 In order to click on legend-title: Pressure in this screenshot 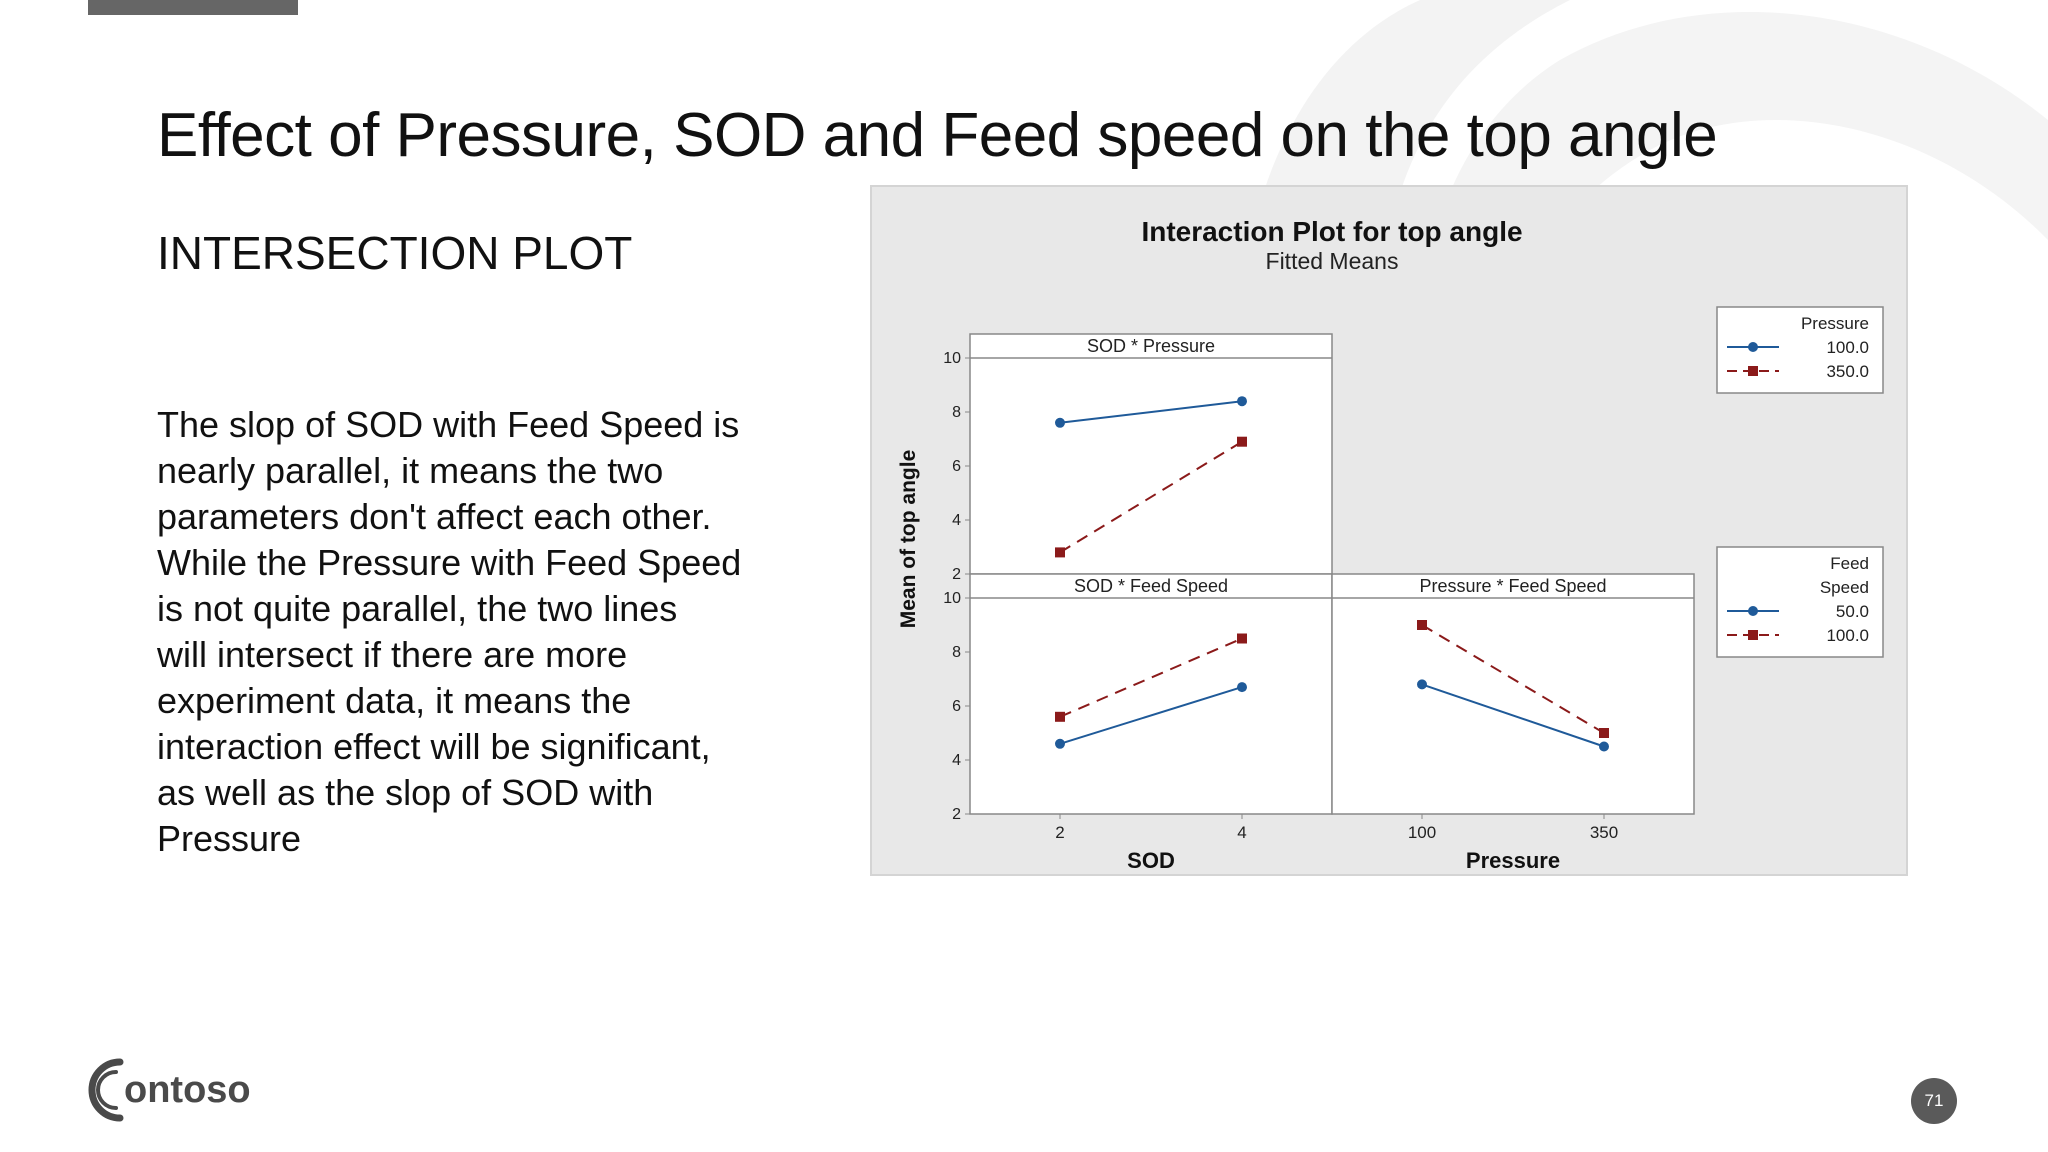, I will do `click(1835, 323)`.